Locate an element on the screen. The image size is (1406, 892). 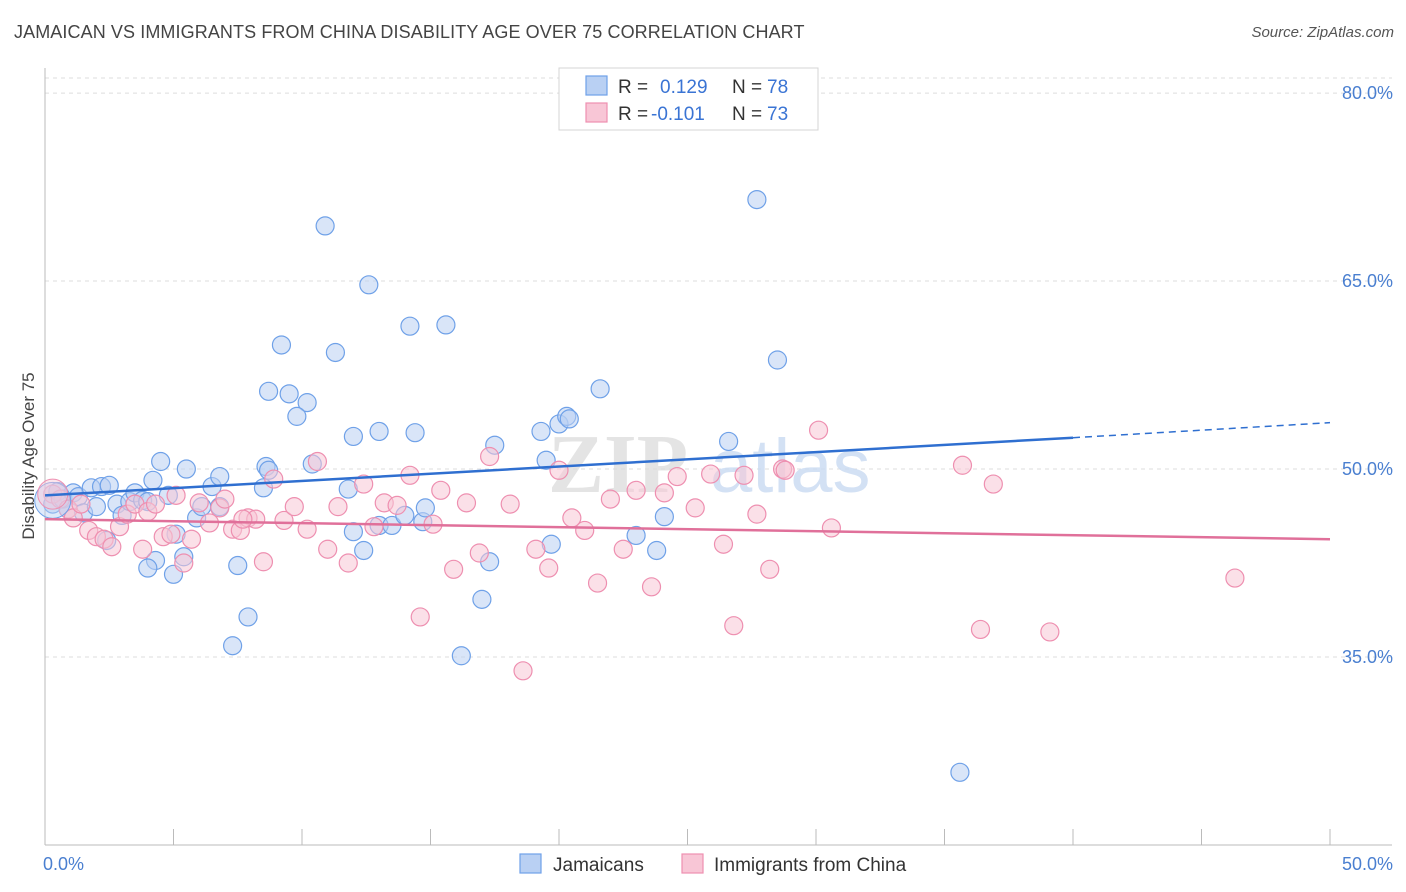
legend-r-value-2: -0.101 is located at coordinates (678, 114).